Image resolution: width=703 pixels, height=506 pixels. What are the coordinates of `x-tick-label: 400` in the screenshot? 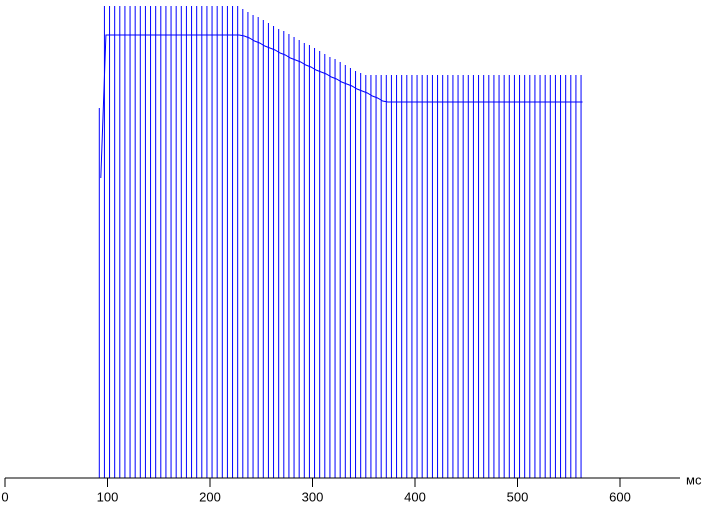 It's located at (415, 496).